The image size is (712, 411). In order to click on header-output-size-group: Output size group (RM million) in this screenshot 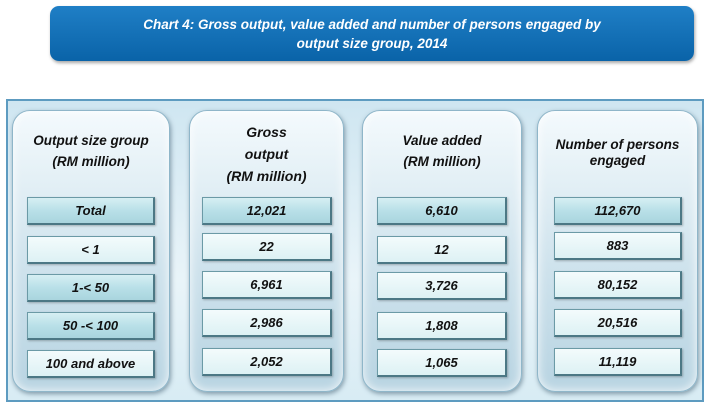, I will do `click(91, 151)`.